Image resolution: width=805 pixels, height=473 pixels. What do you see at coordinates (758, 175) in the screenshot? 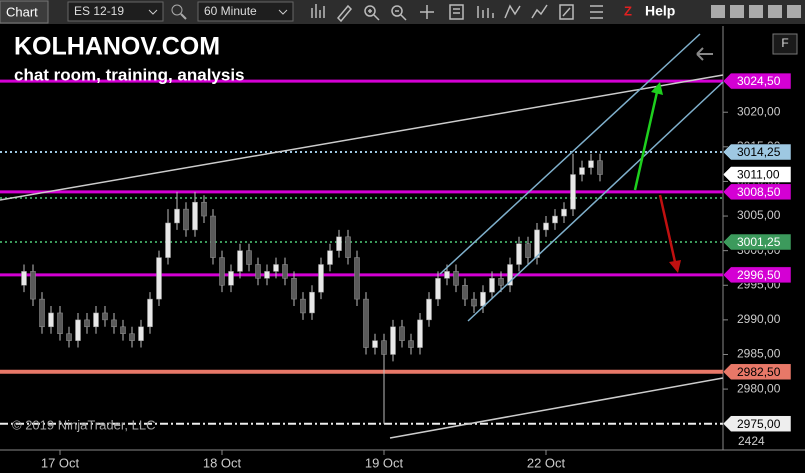
I see `price-flag-label: 3011,00` at bounding box center [758, 175].